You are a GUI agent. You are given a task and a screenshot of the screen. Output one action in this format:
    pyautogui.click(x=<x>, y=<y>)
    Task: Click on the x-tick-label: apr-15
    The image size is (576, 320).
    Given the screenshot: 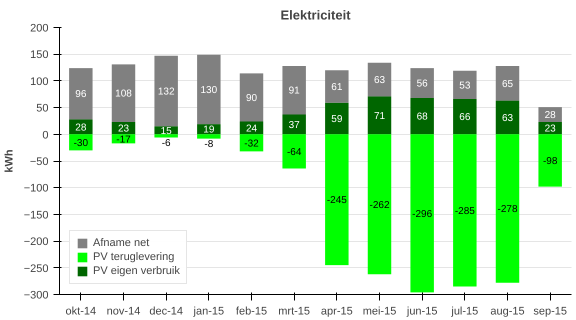 What is the action you would take?
    pyautogui.click(x=336, y=312)
    